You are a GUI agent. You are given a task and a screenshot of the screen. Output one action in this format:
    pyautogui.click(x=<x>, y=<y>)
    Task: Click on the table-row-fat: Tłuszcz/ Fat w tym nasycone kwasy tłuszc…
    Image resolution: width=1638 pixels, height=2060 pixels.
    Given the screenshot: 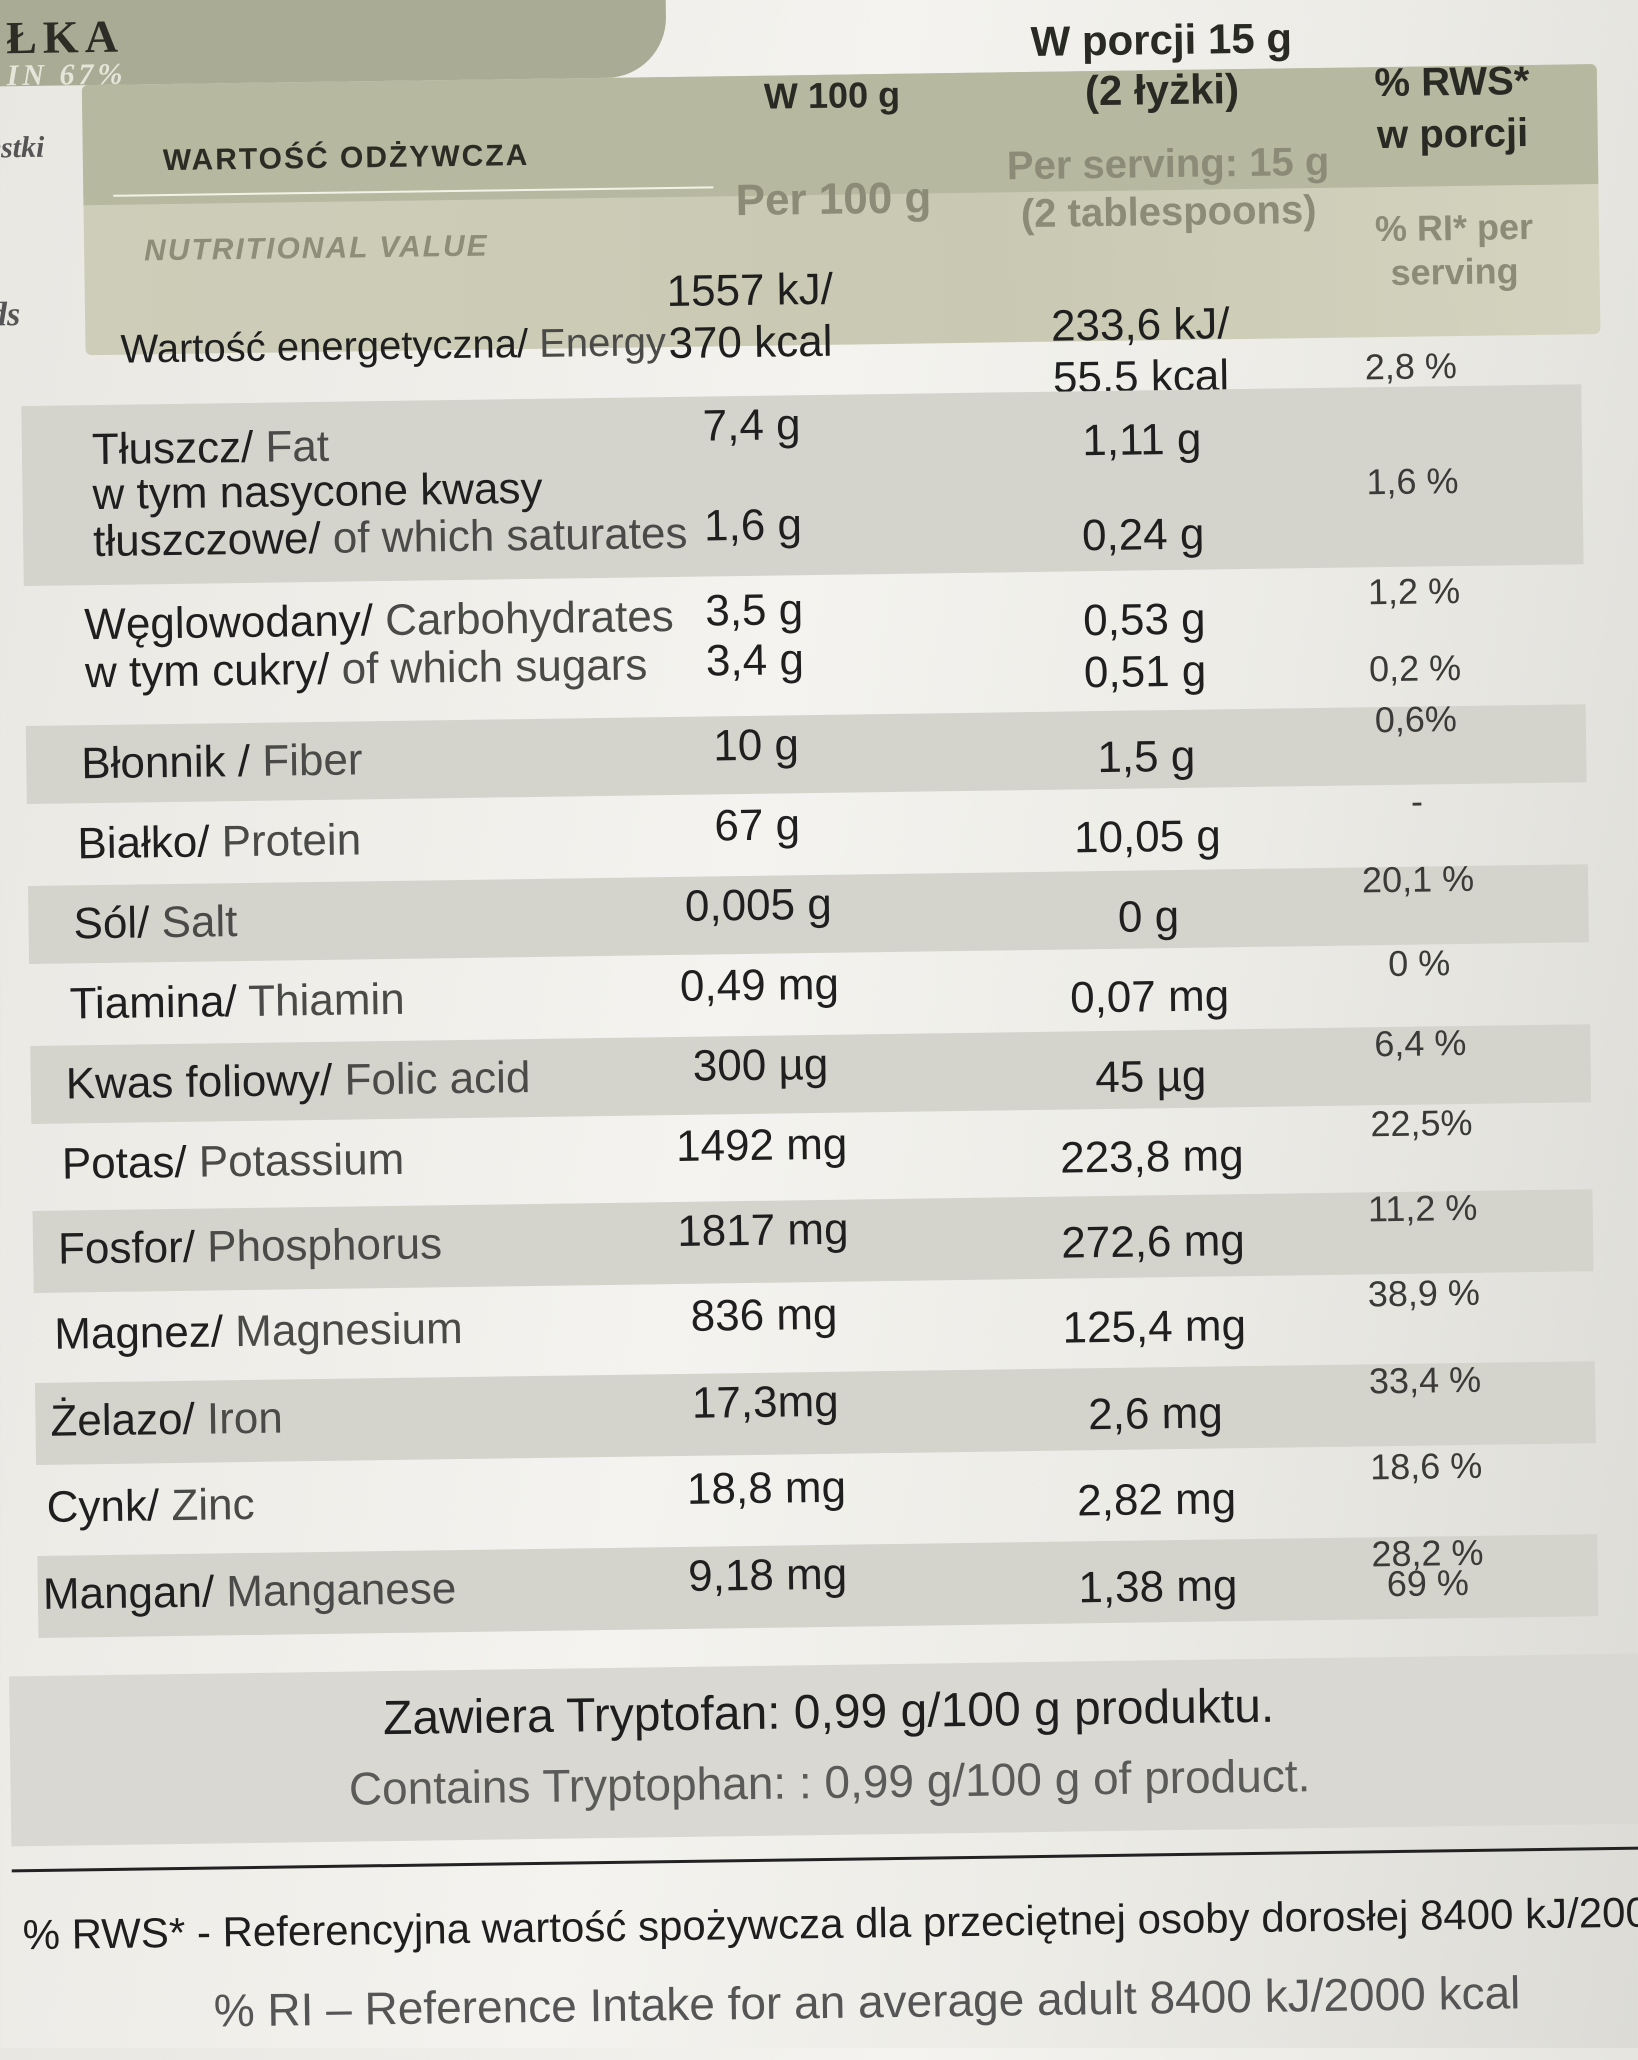 What is the action you would take?
    pyautogui.click(x=802, y=485)
    